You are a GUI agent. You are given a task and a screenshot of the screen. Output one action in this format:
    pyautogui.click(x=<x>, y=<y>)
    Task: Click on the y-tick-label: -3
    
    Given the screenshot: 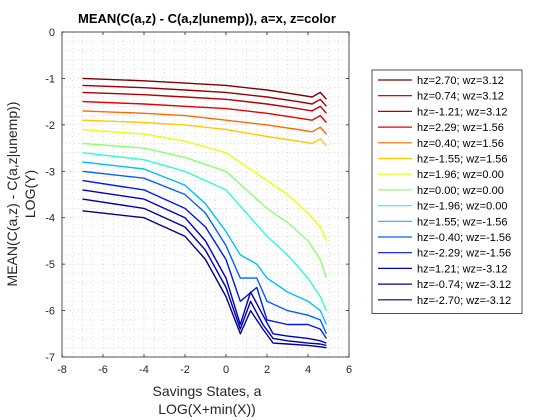 What is the action you would take?
    pyautogui.click(x=50, y=172)
    